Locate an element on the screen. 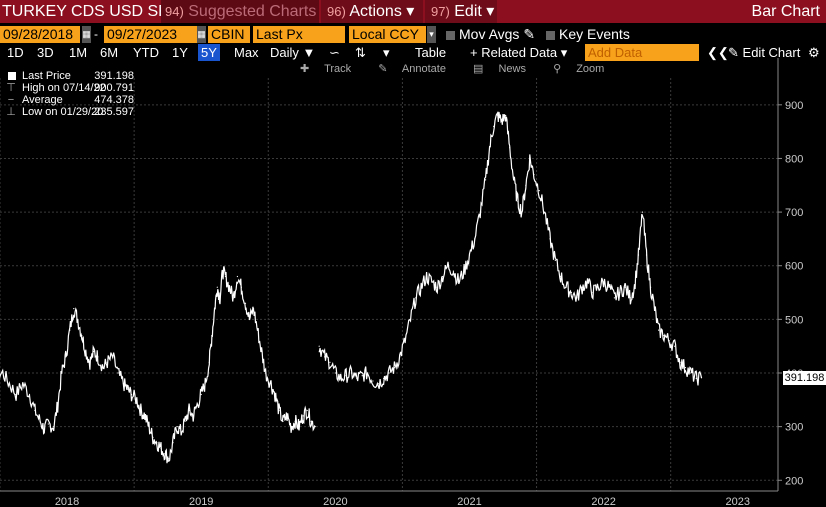  suggested-charts-button: 94) Suggested Charts is located at coordinates (240, 11).